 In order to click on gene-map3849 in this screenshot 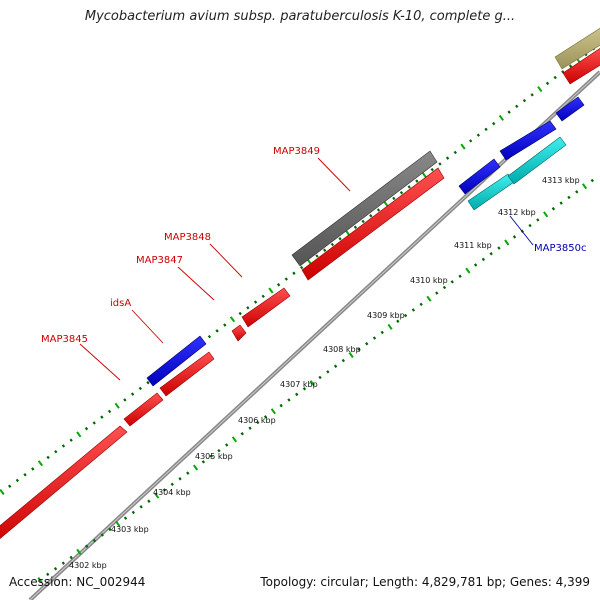, I will do `click(266, 307)`.